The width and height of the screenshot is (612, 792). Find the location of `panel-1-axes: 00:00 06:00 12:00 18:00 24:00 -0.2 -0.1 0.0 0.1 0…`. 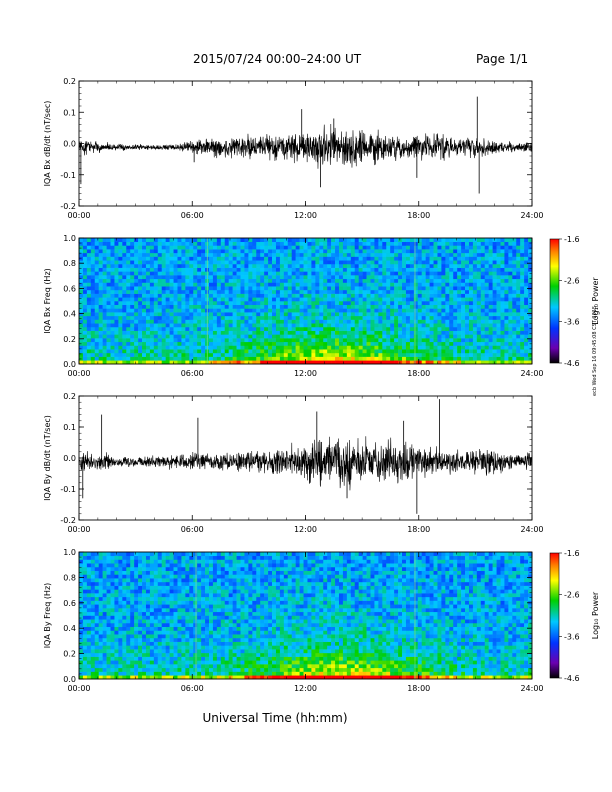

panel-1-axes: 00:00 06:00 12:00 18:00 24:00 -0.2 -0.1 0.0 0.1 0… is located at coordinates (293, 148).